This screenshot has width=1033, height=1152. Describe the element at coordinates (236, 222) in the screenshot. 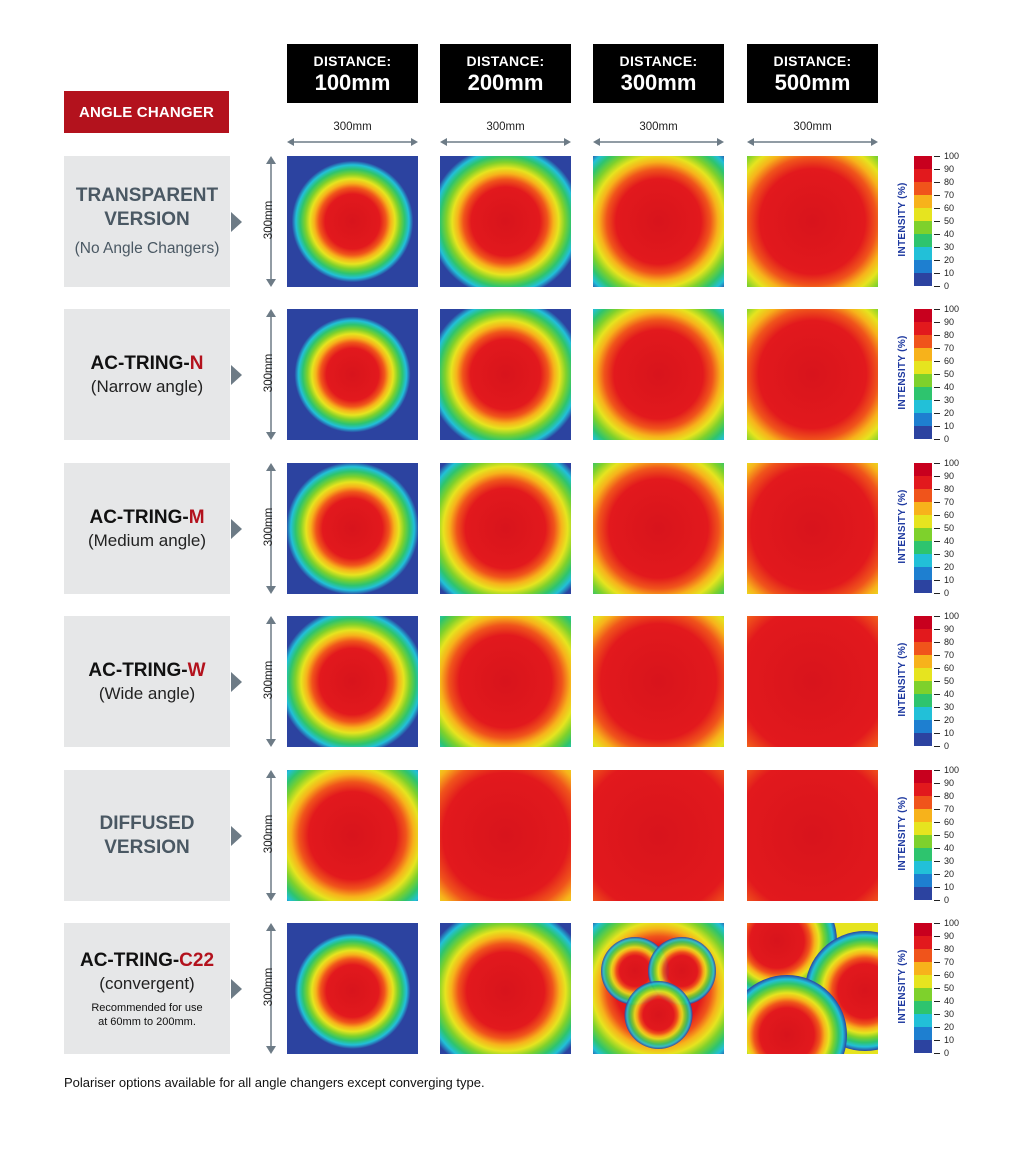

I see `row-pointer-icon` at that location.